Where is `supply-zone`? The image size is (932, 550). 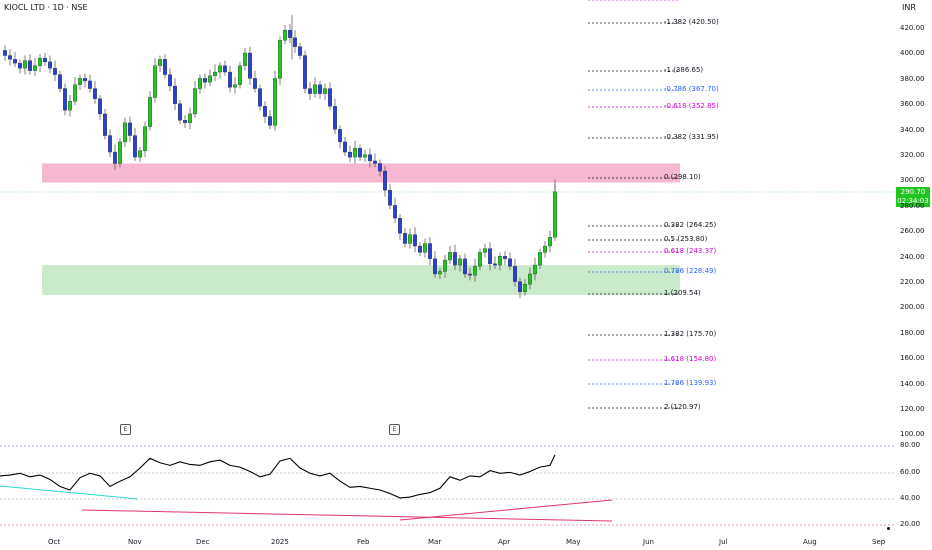
supply-zone is located at coordinates (361, 173).